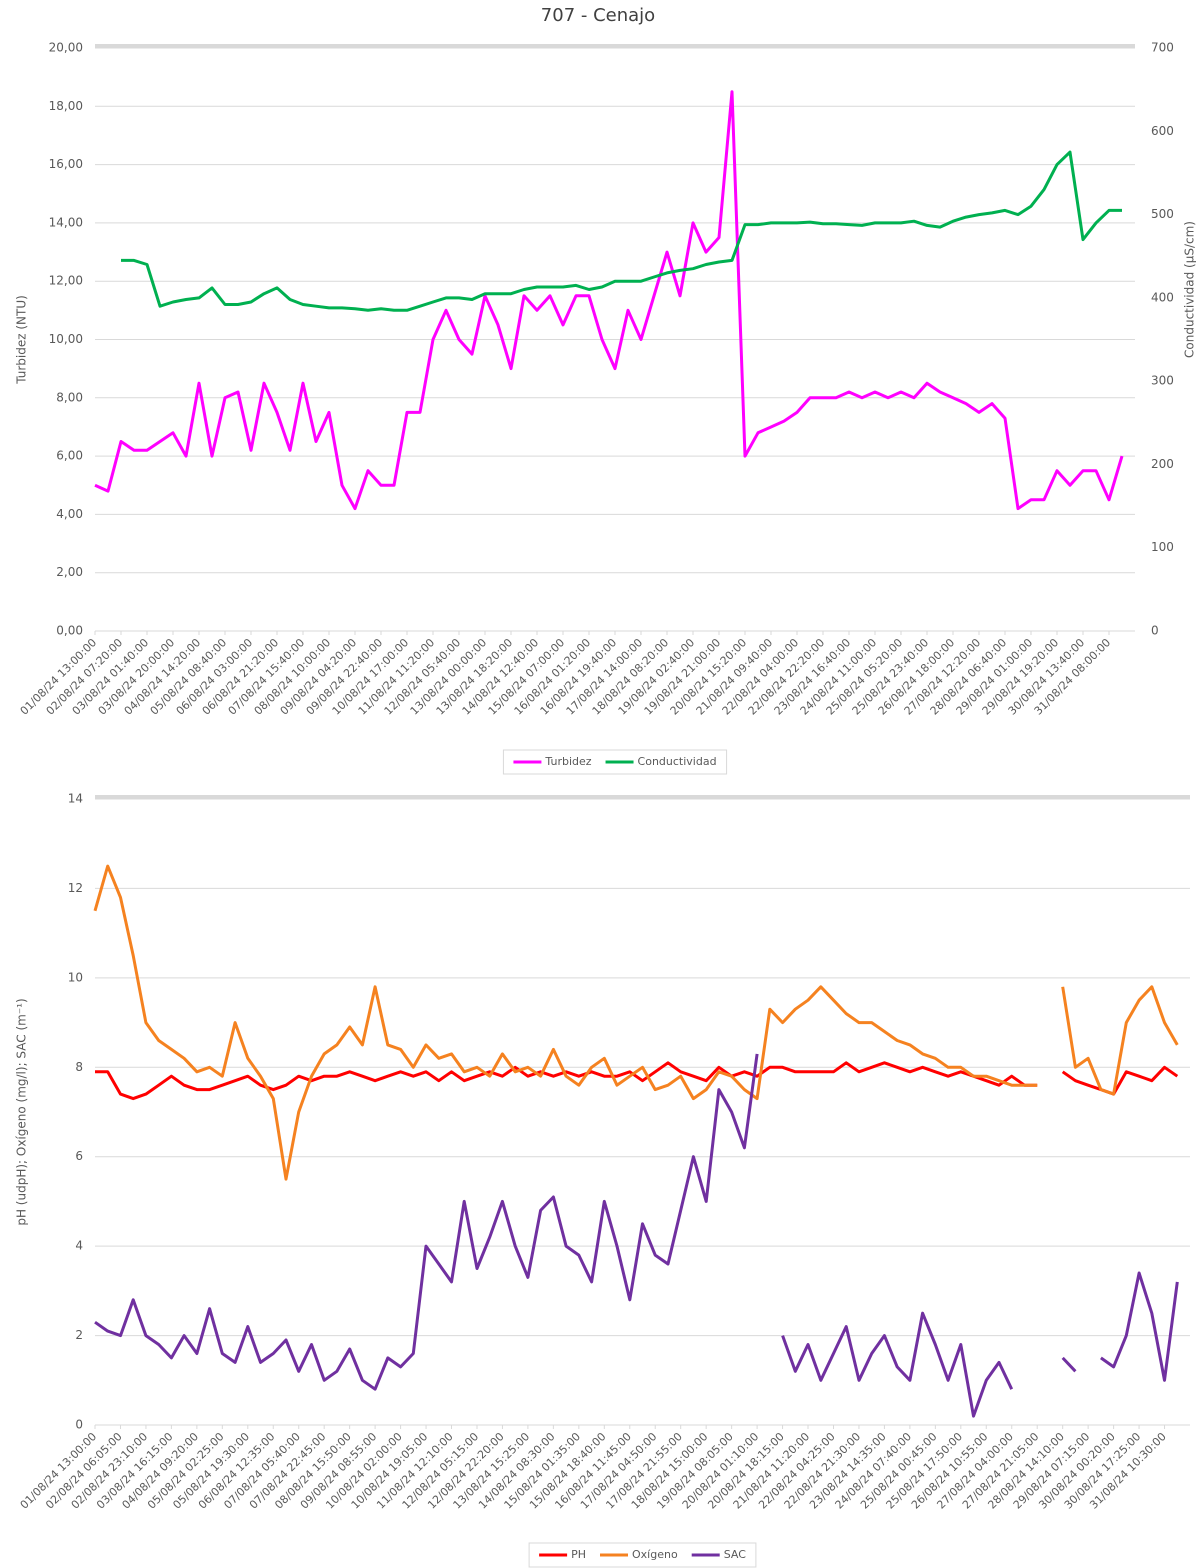 This screenshot has width=1197, height=1568. Describe the element at coordinates (69, 631) in the screenshot. I see `y-tick-label: 0,00` at that location.